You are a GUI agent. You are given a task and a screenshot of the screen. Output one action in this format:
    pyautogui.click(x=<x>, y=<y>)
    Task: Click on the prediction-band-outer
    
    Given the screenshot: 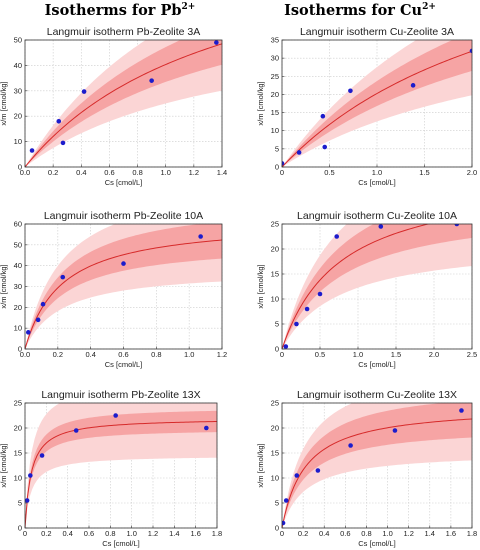 What is the action you would take?
    pyautogui.click(x=377, y=286)
    